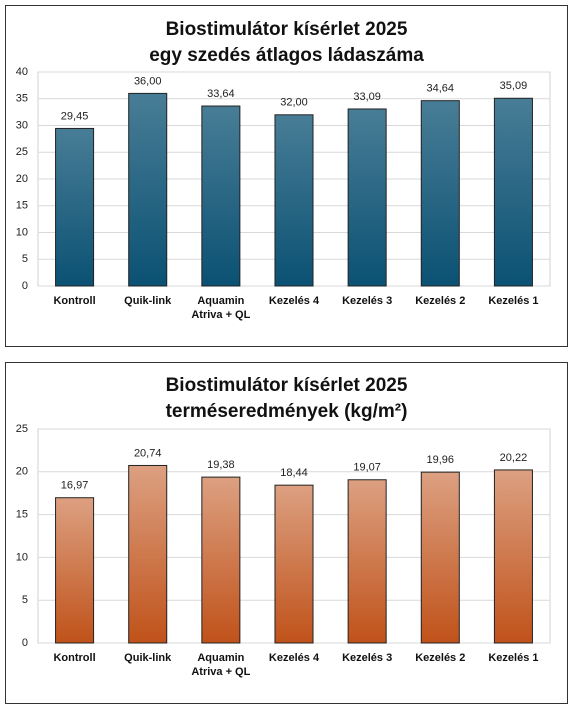  I want to click on y-tick-label: 30, so click(22, 125).